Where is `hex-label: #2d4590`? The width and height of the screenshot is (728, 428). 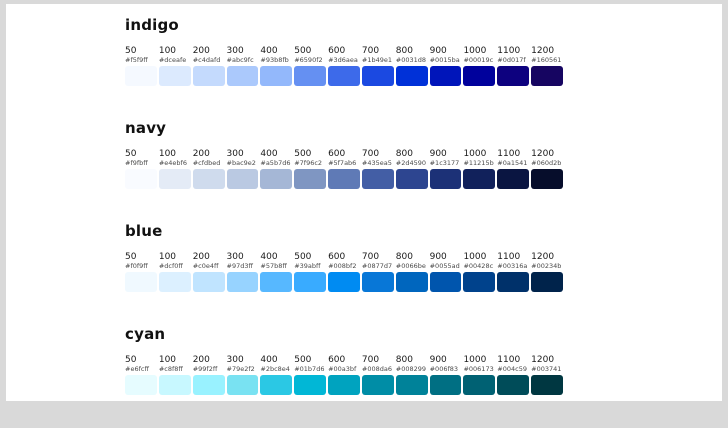 hex-label: #2d4590 is located at coordinates (411, 163).